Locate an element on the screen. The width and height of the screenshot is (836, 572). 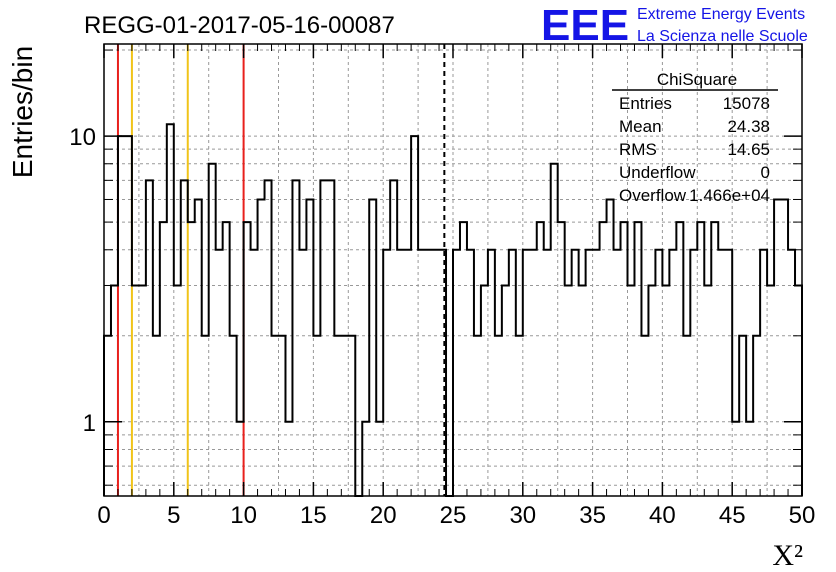
stats-label: Mean is located at coordinates (640, 126).